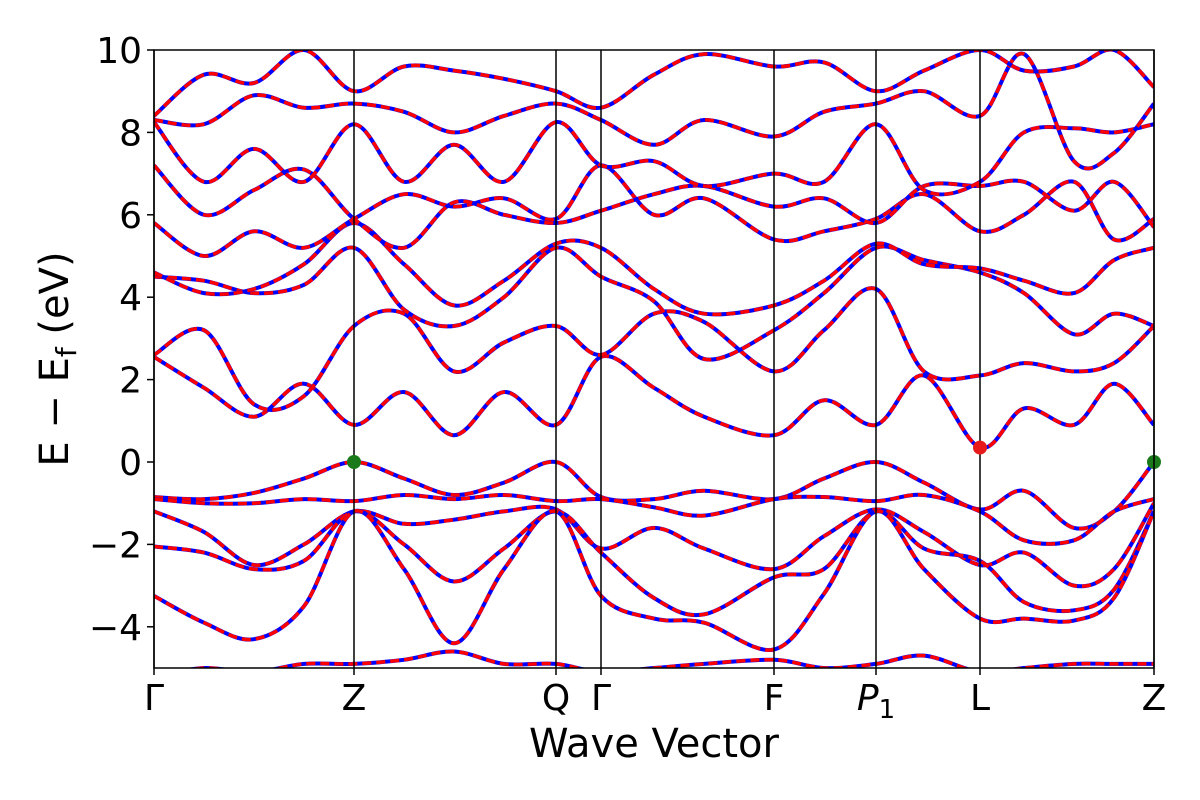 Image resolution: width=1200 pixels, height=800 pixels. I want to click on band-line-6-red, so click(654, 349).